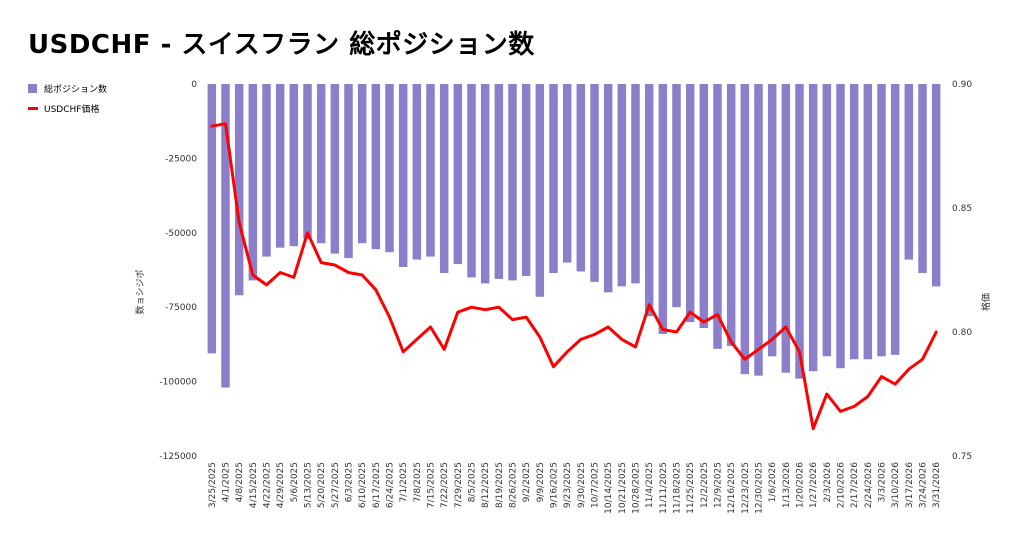 This screenshot has width=1024, height=539. I want to click on x-tick-label: 4/1/2025, so click(227, 482).